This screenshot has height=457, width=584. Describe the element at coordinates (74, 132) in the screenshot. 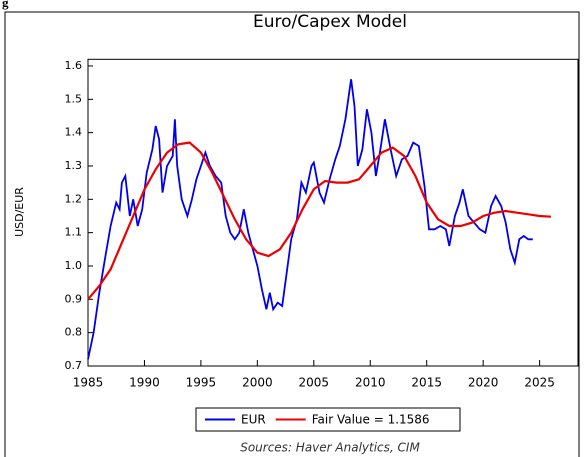

I see `y-tick-label: 1.4` at that location.